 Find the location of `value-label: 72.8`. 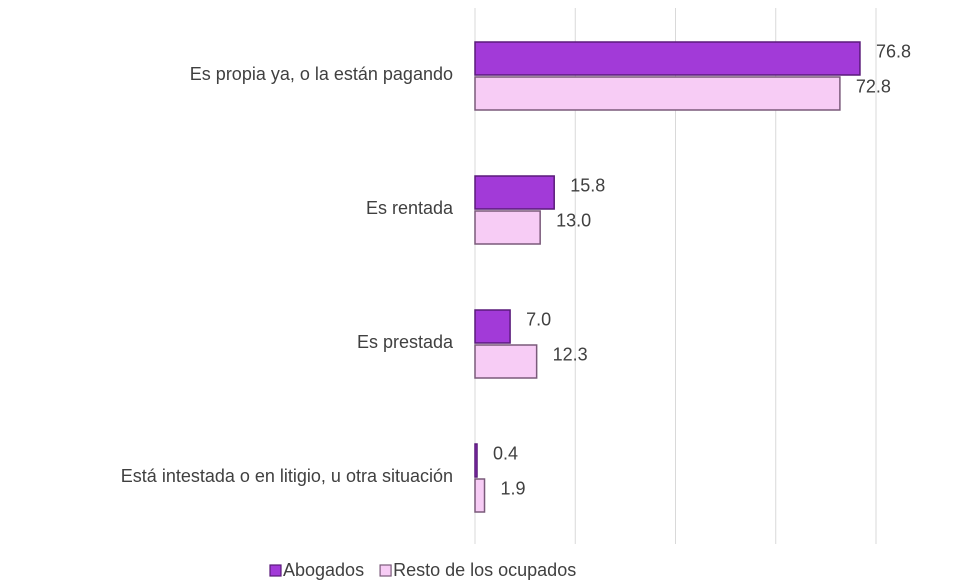

value-label: 72.8 is located at coordinates (873, 86).